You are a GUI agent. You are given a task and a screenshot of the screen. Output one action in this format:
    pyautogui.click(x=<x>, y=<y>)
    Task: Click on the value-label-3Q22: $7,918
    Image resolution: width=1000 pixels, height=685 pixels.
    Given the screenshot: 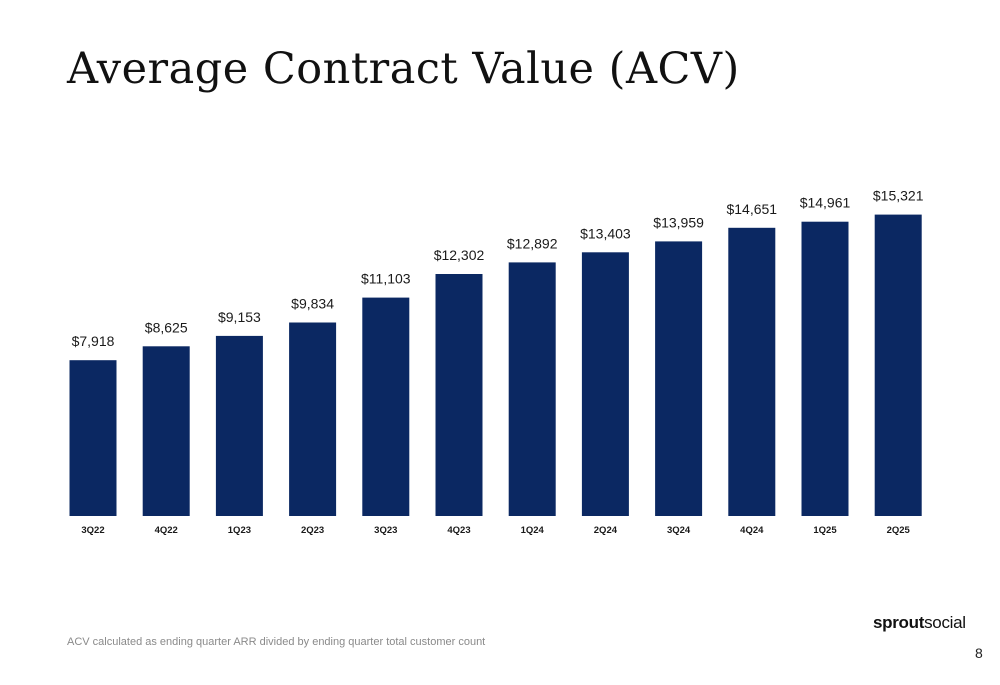 What is the action you would take?
    pyautogui.click(x=93, y=341)
    